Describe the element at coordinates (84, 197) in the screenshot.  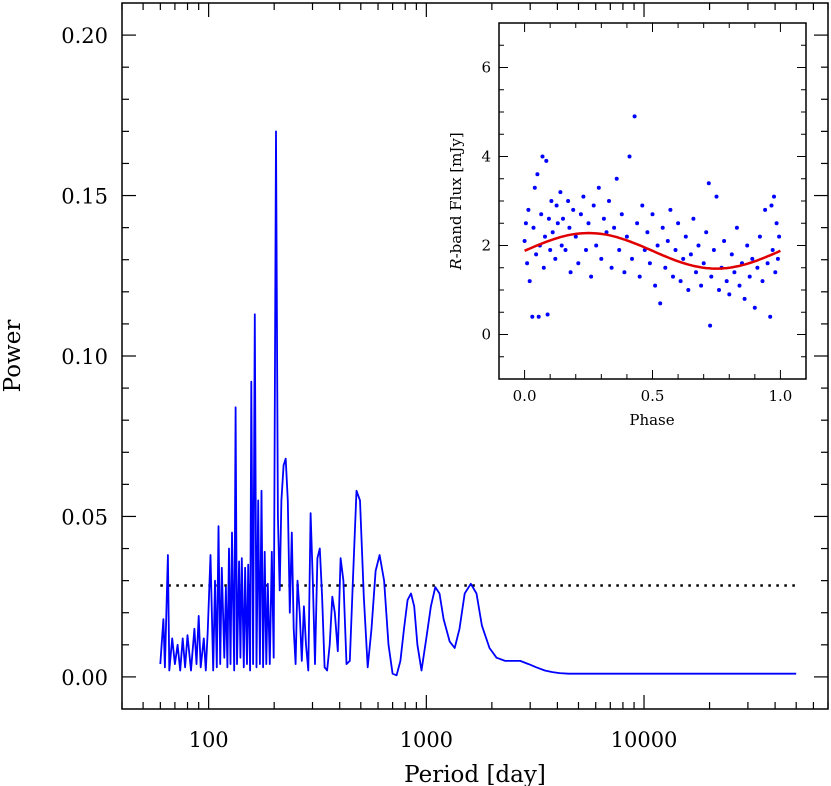
I see `y-tick-label: 0.15` at that location.